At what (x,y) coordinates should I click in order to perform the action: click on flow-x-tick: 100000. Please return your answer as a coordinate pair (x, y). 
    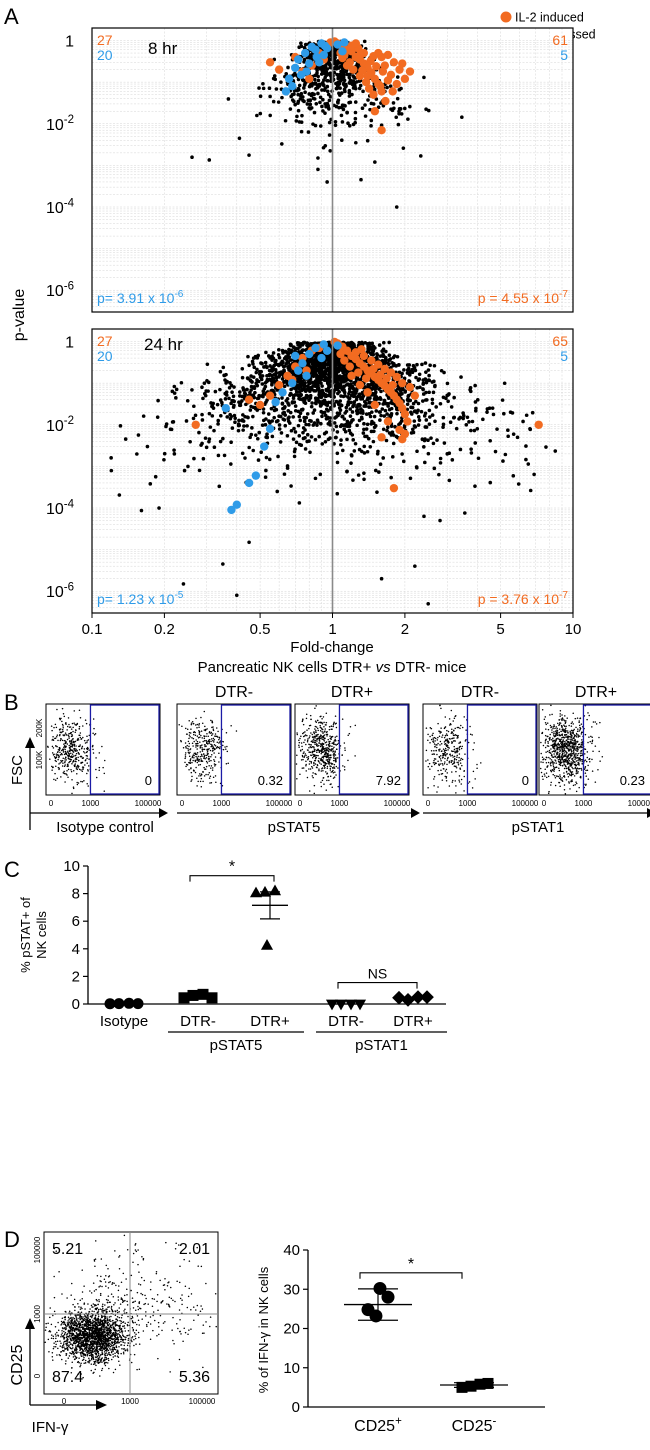
    Looking at the image, I should click on (148, 803).